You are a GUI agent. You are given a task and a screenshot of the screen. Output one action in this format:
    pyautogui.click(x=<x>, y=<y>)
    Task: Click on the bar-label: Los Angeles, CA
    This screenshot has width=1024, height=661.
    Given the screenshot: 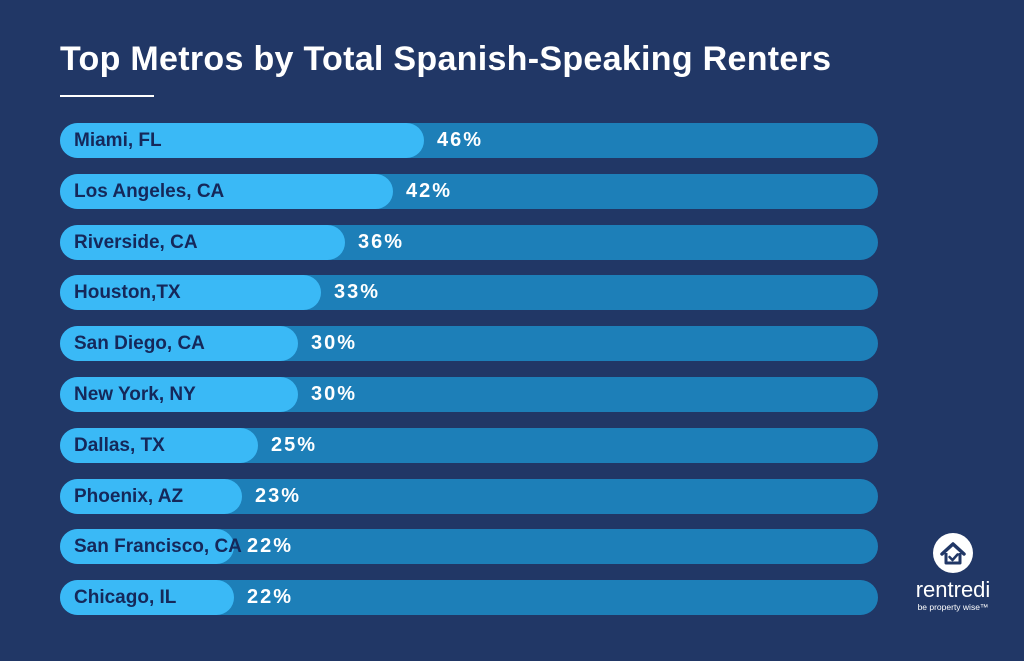 What is the action you would take?
    pyautogui.click(x=149, y=191)
    